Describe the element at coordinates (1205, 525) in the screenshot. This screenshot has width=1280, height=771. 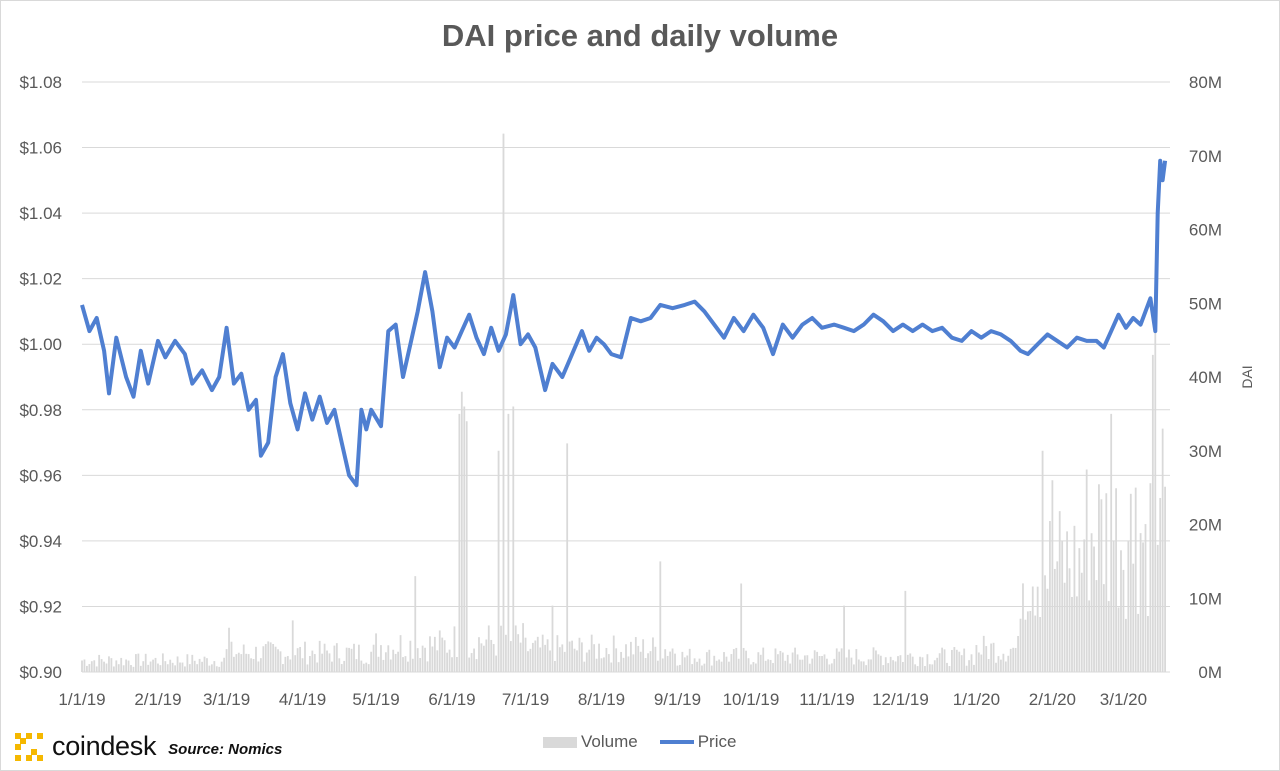
I see `y2-tick-label: 20M` at that location.